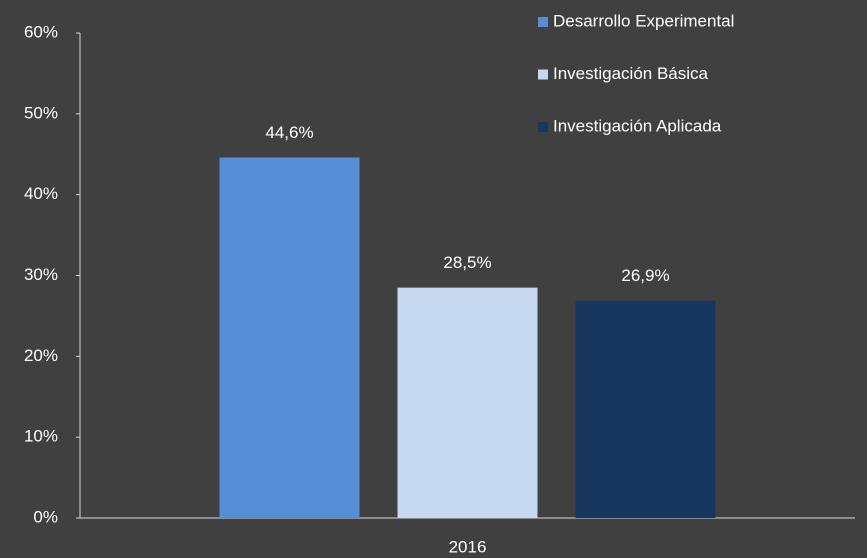  Describe the element at coordinates (45, 516) in the screenshot. I see `y-tick-label: 0%` at that location.